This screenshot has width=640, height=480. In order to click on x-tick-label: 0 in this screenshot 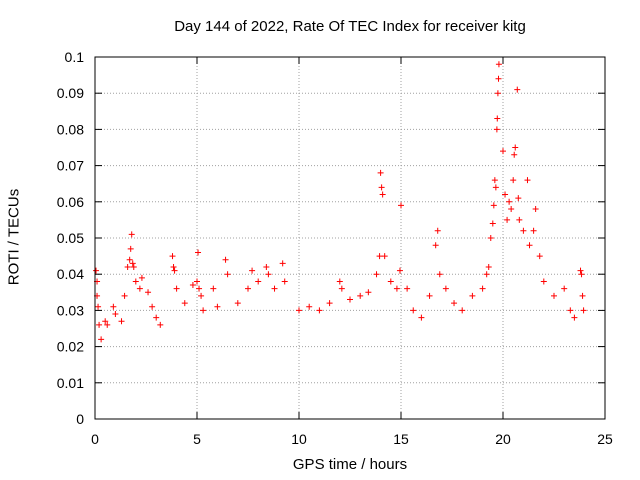, I will do `click(95, 439)`.